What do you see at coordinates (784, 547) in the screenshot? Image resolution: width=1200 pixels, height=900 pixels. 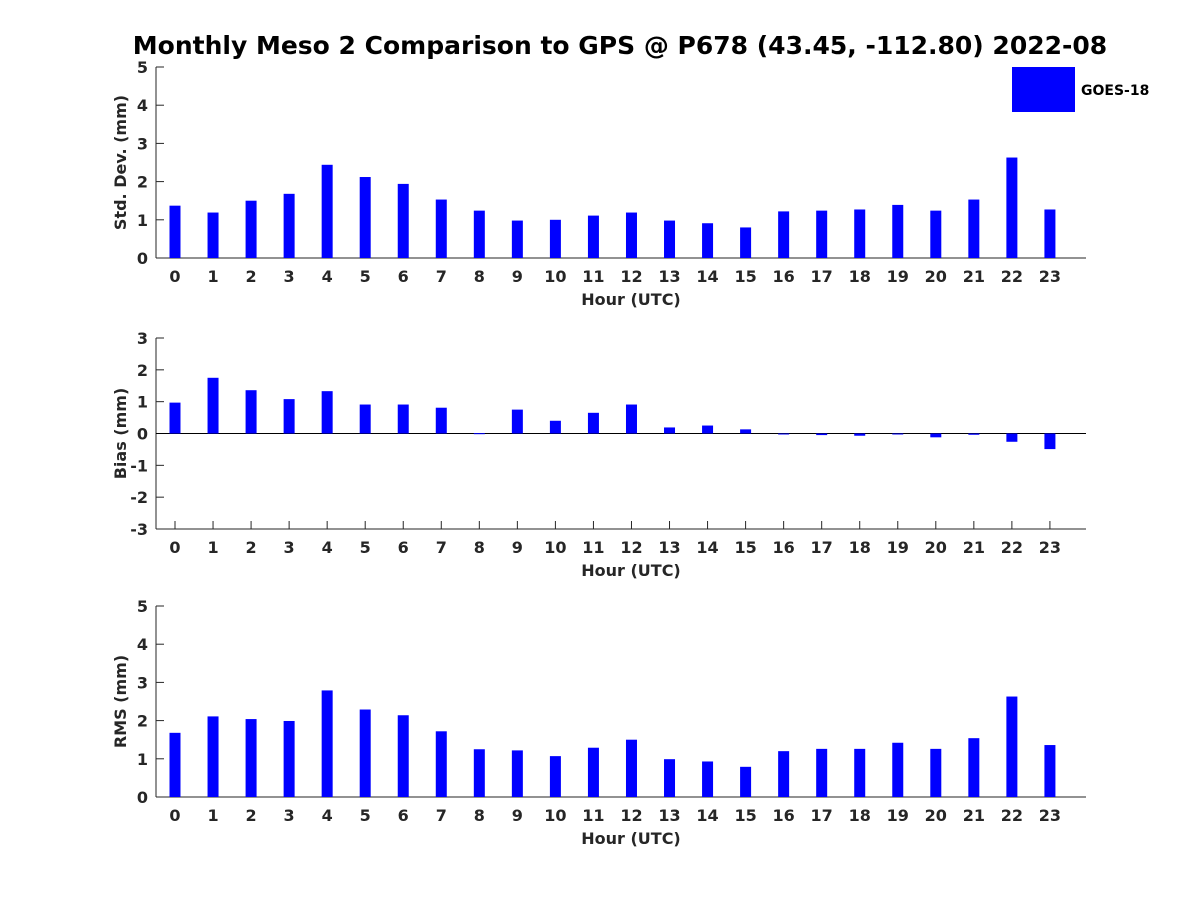 I see `bias-x-tick-label: 16` at bounding box center [784, 547].